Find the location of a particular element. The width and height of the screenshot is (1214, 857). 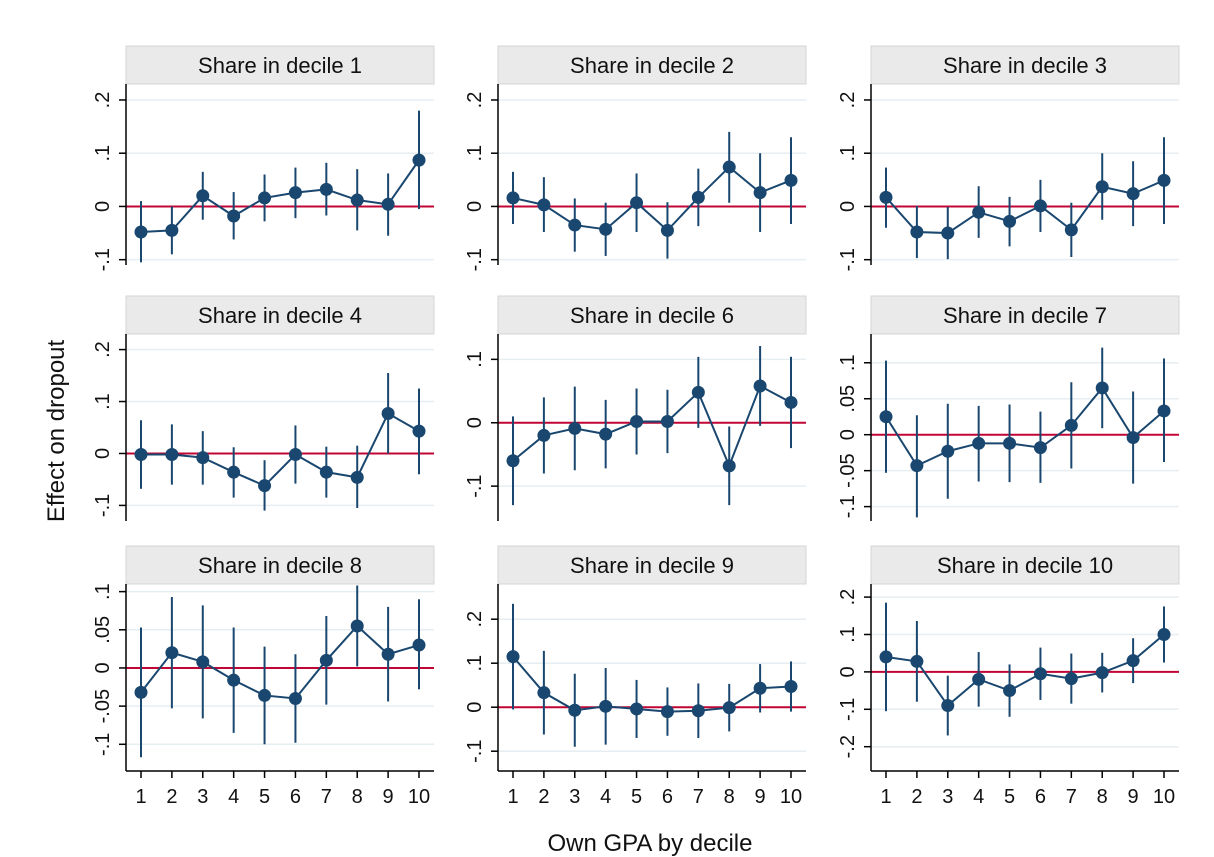

y-tick-label: 0 is located at coordinates (848, 671).